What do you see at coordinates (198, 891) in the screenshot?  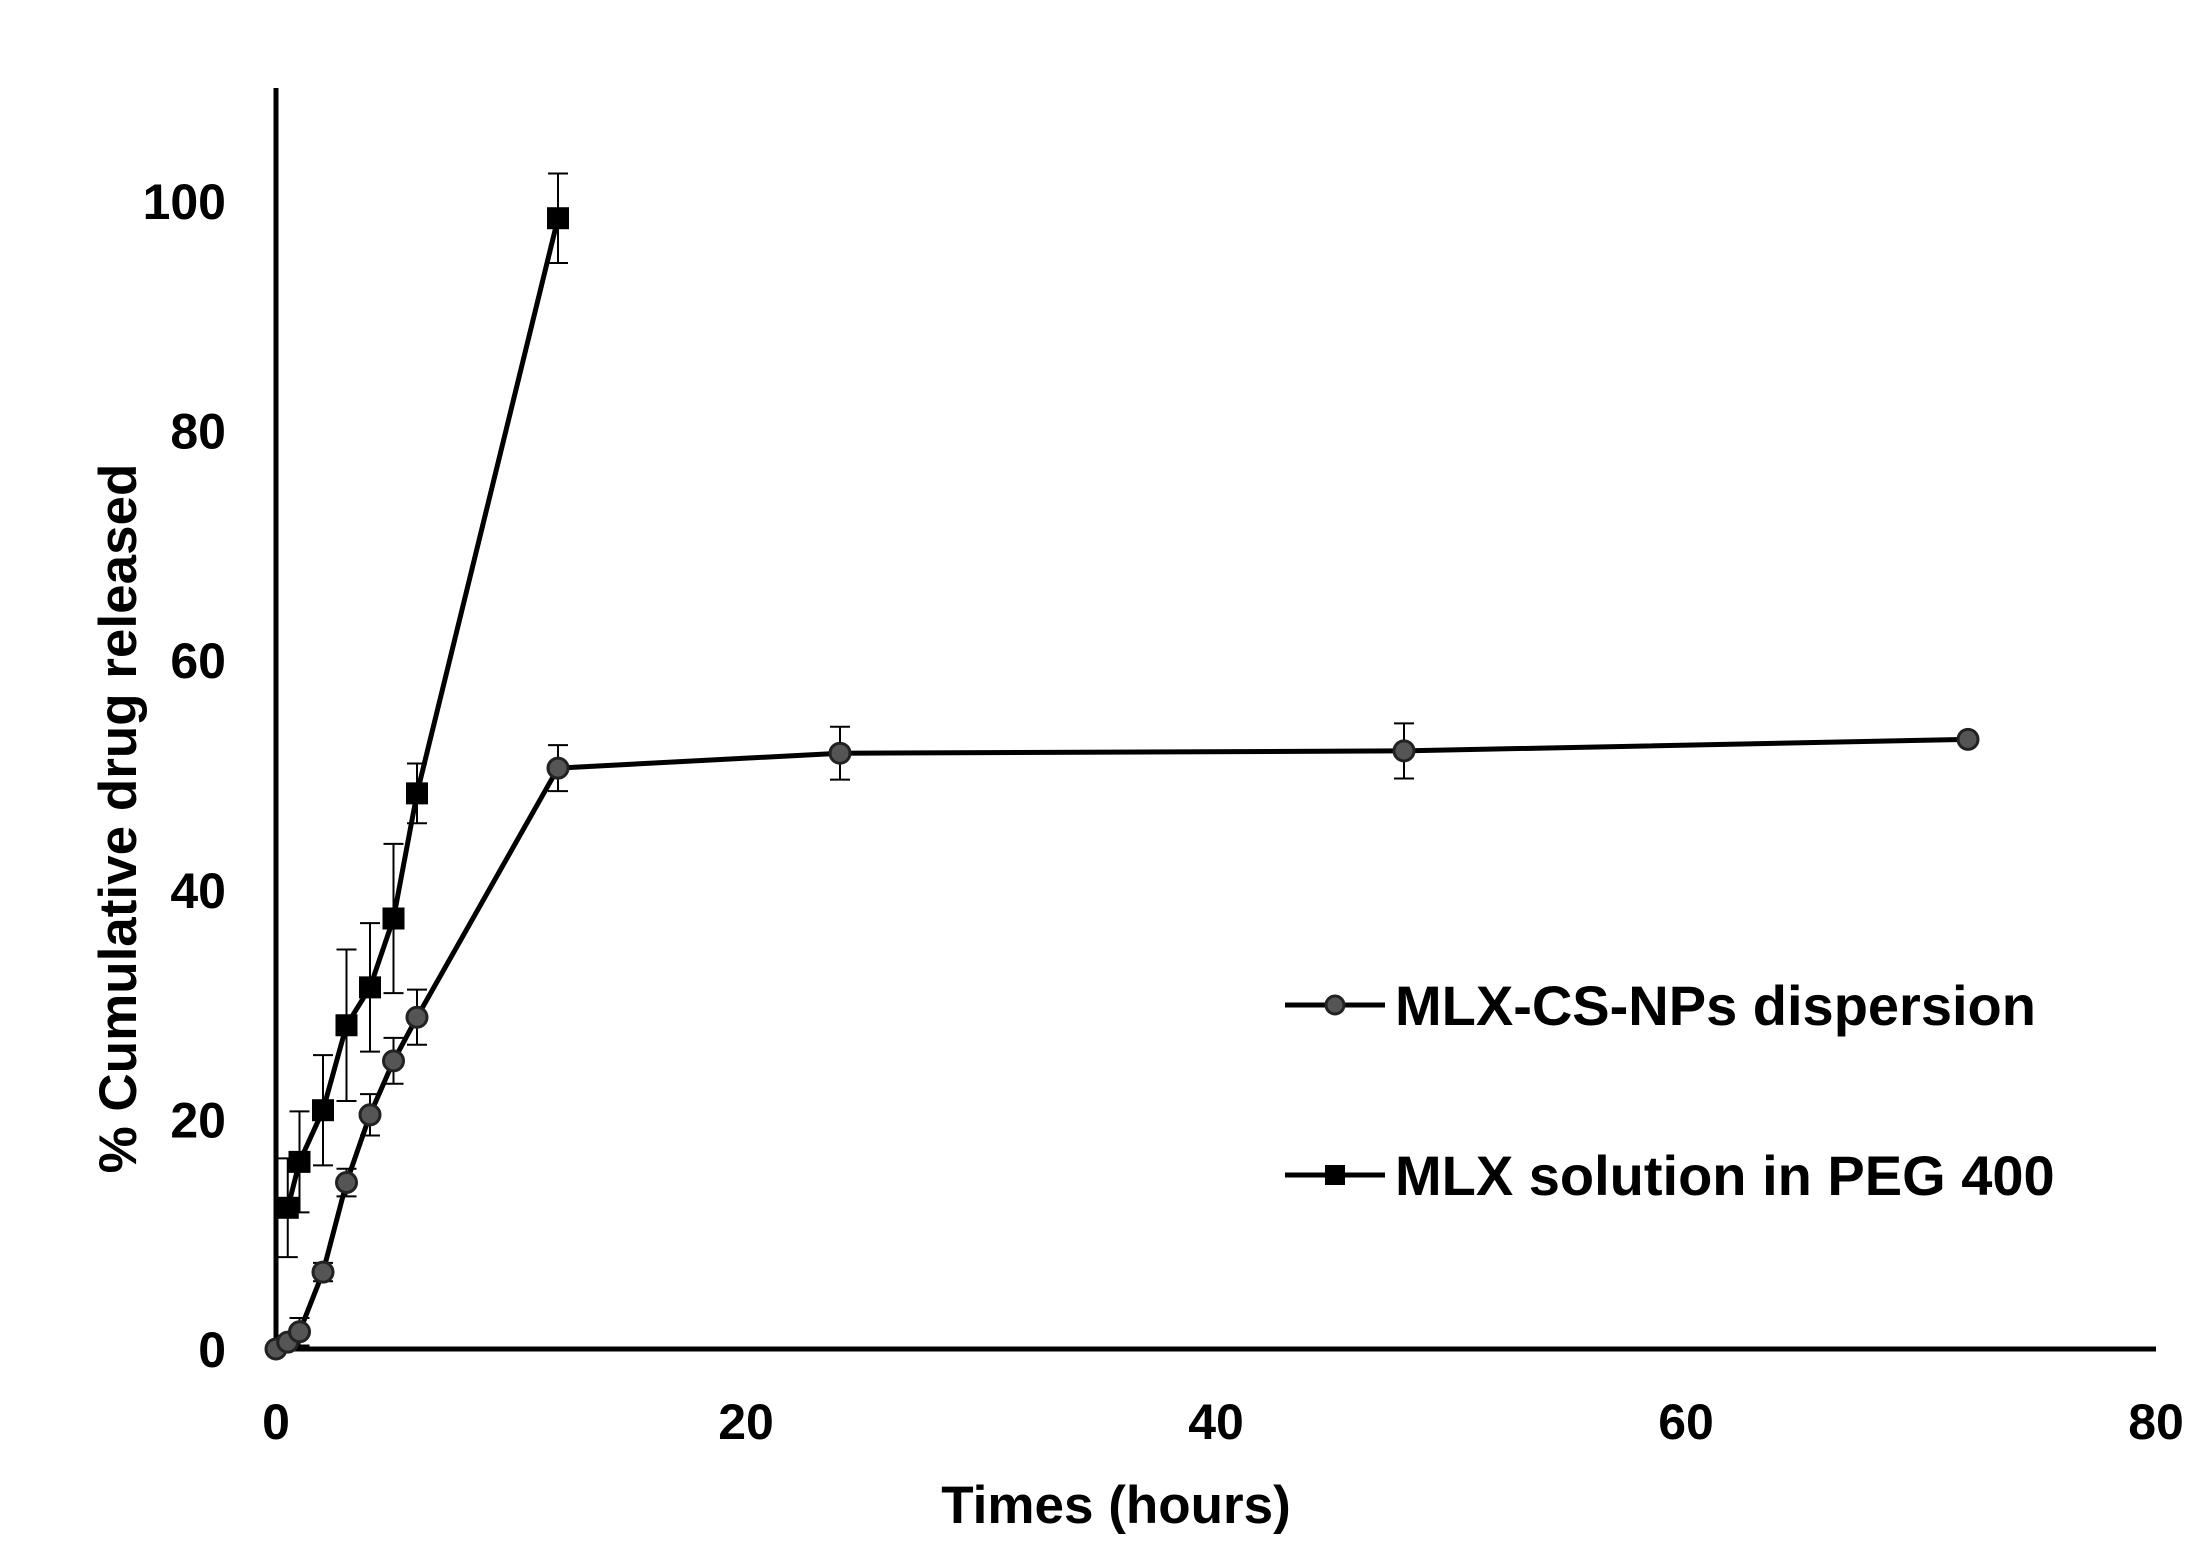 I see `y-tick-label: 40` at bounding box center [198, 891].